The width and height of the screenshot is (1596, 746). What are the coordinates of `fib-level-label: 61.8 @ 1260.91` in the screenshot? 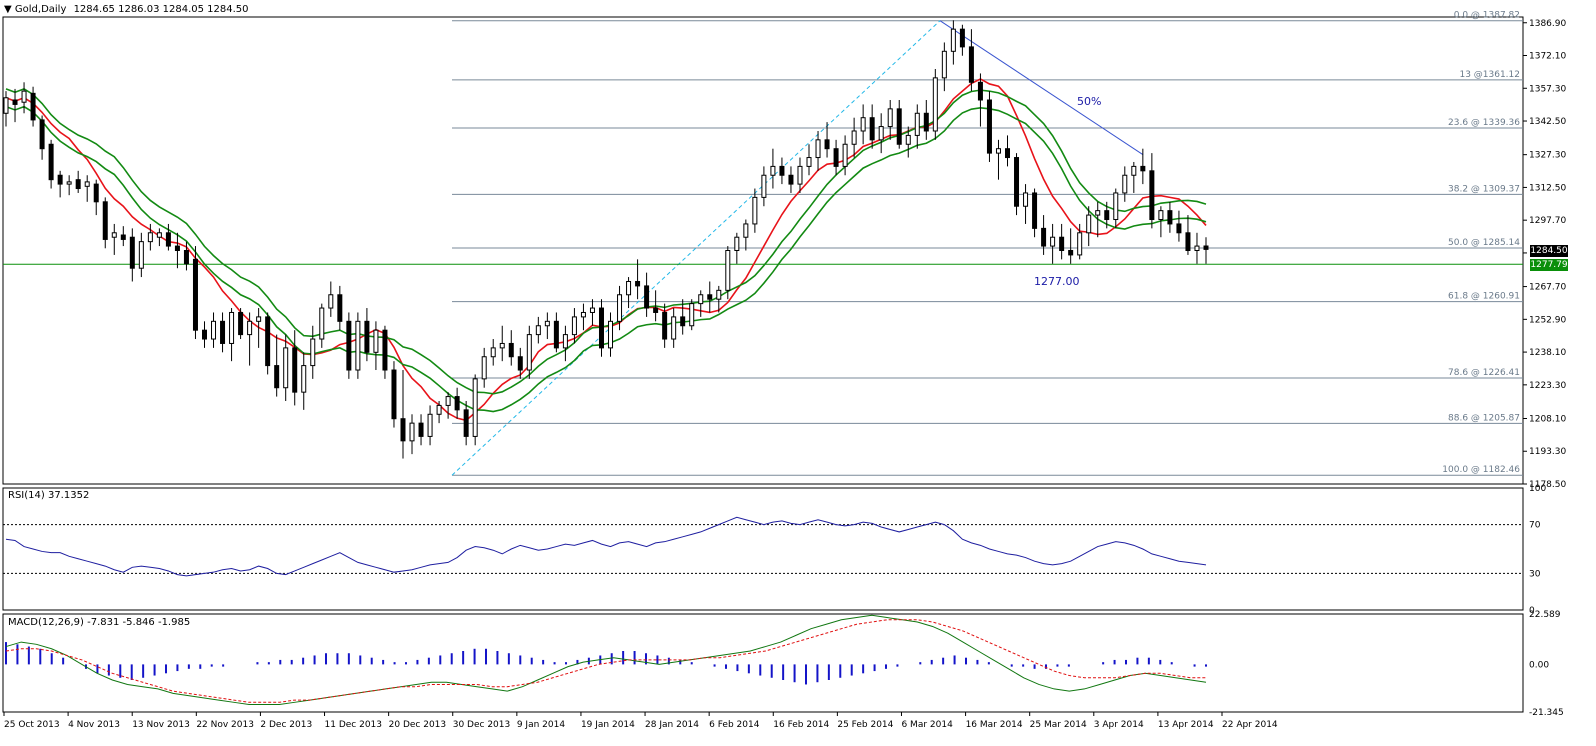 It's located at (1484, 297).